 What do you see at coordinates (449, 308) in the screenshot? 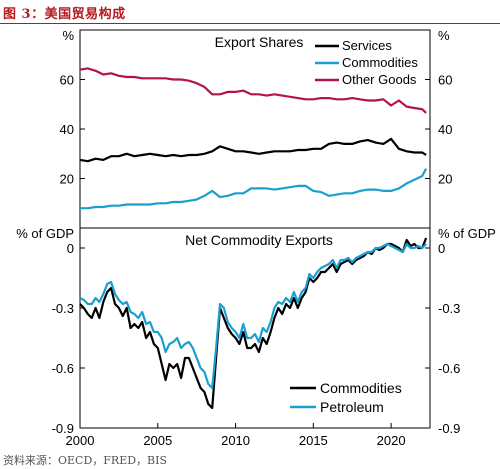
I see `y-tick-label-right: -0.3` at bounding box center [449, 308].